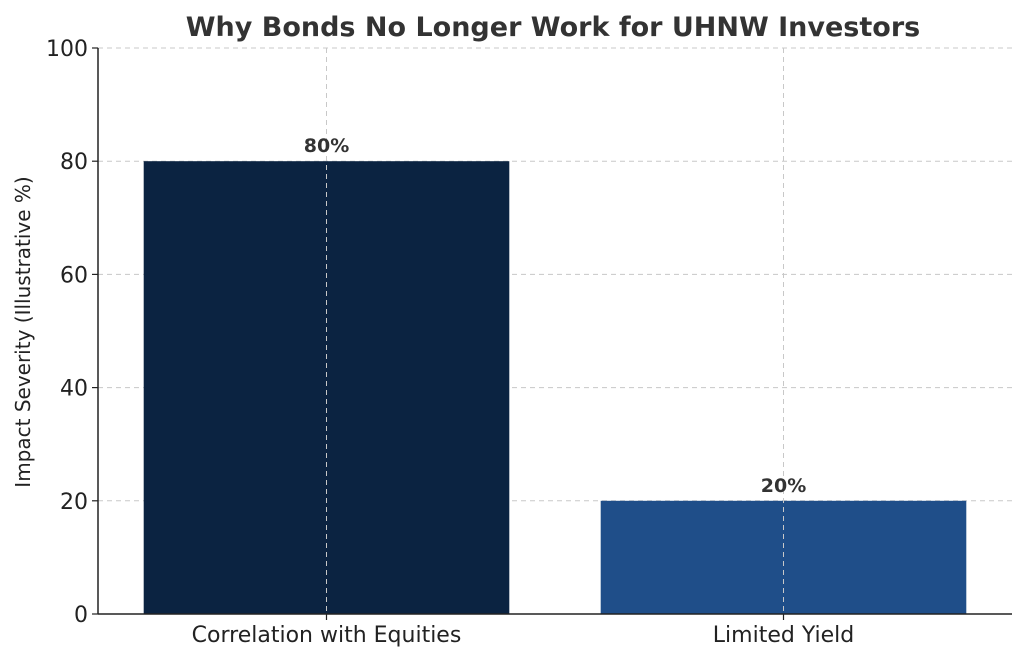  I want to click on y-tick-label: 20, so click(74, 502).